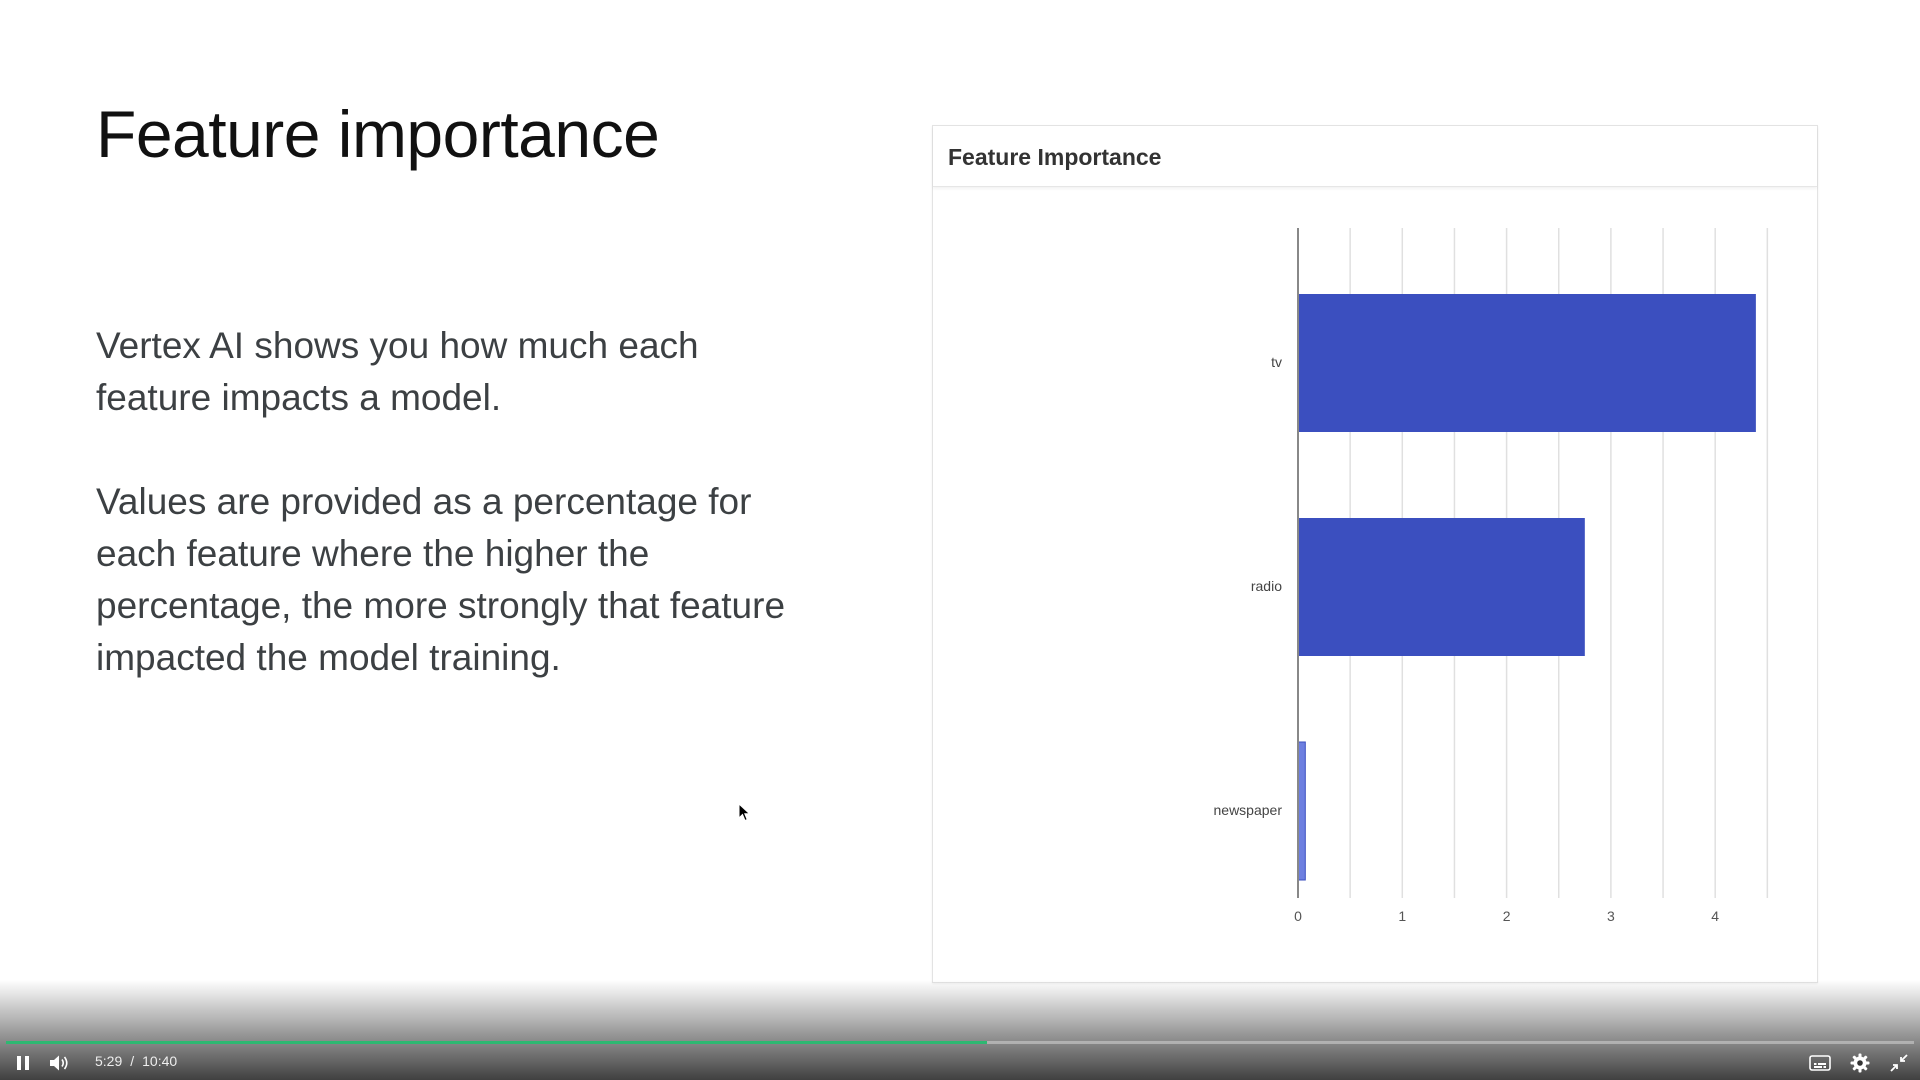 The width and height of the screenshot is (1920, 1080). I want to click on settings-icon, so click(1860, 1063).